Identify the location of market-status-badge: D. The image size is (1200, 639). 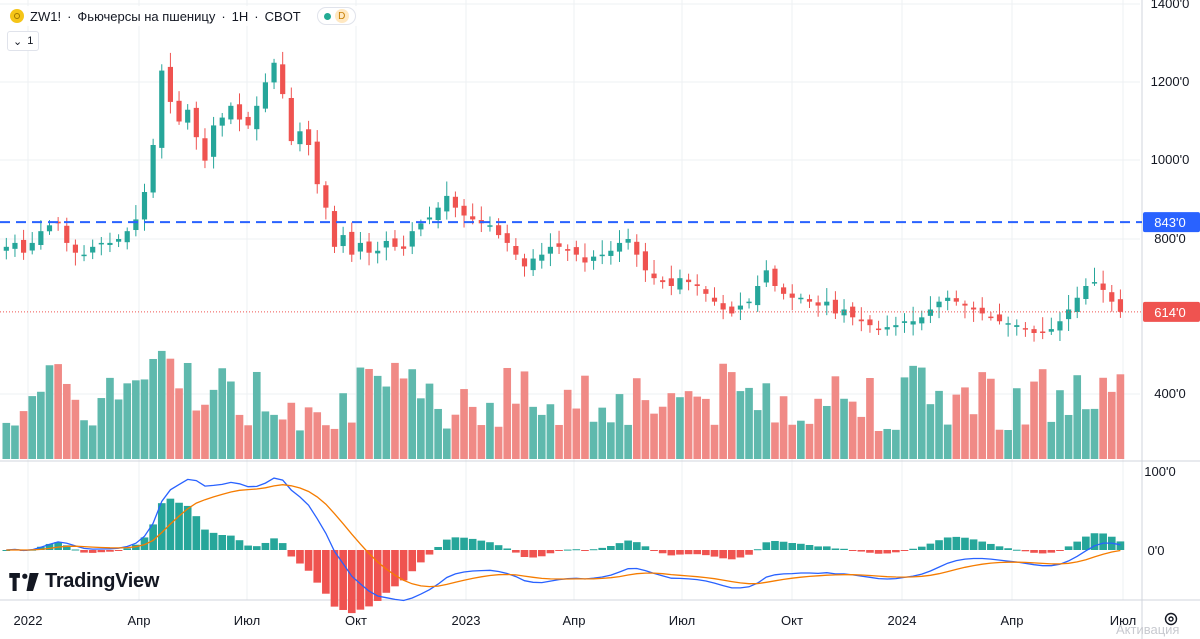
(336, 16).